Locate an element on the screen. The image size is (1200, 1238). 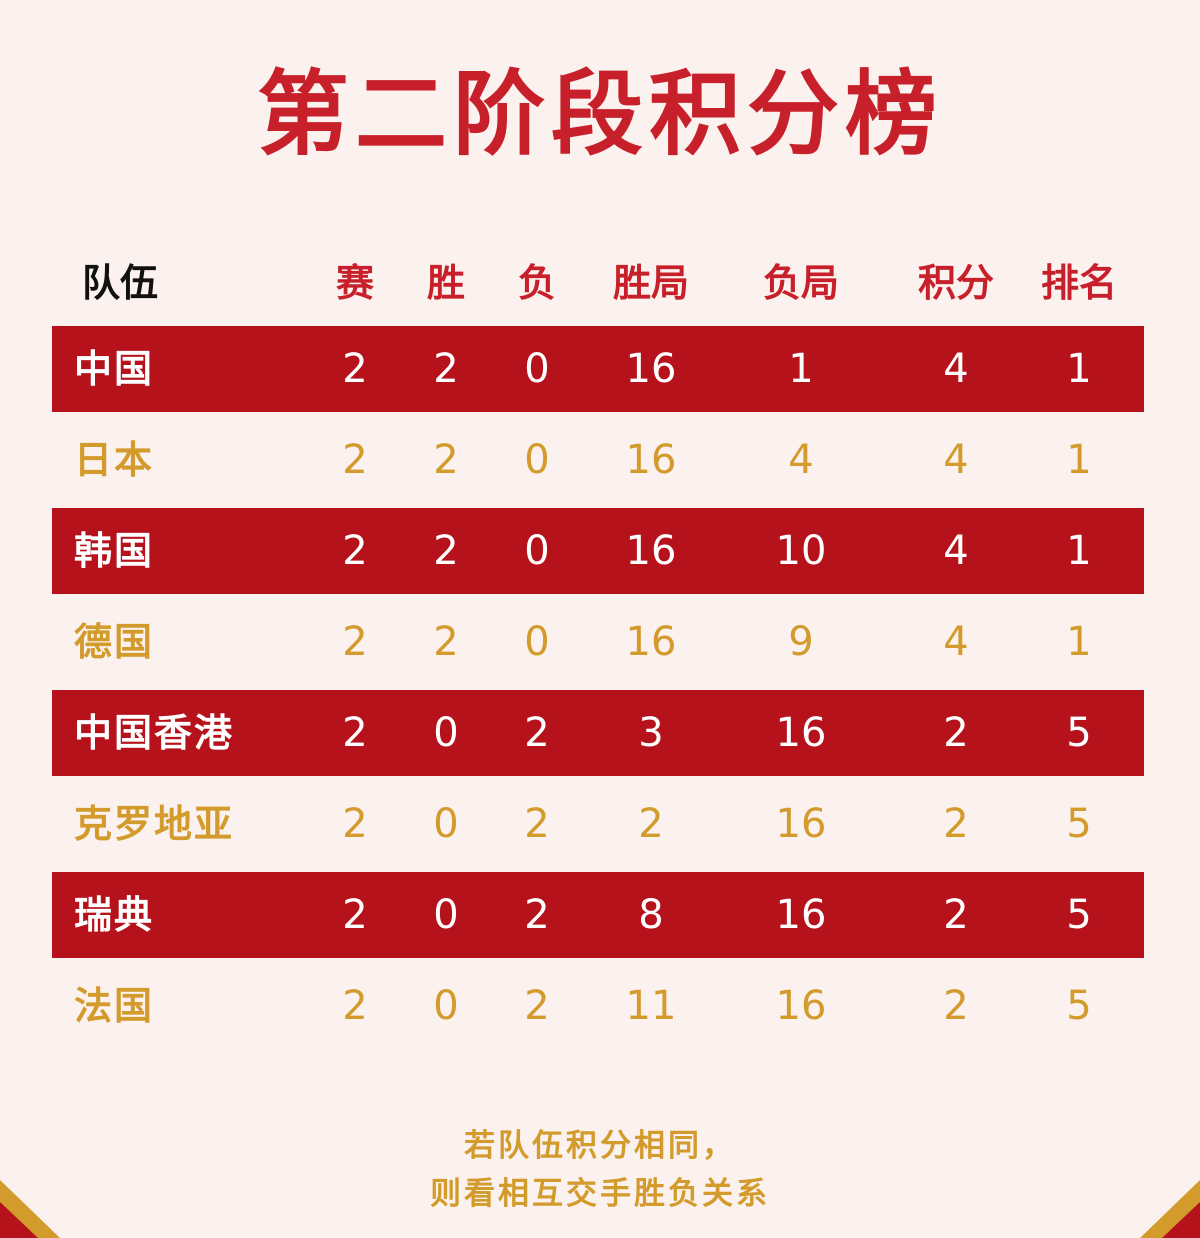
cell-games-lost: 4 is located at coordinates (801, 460).